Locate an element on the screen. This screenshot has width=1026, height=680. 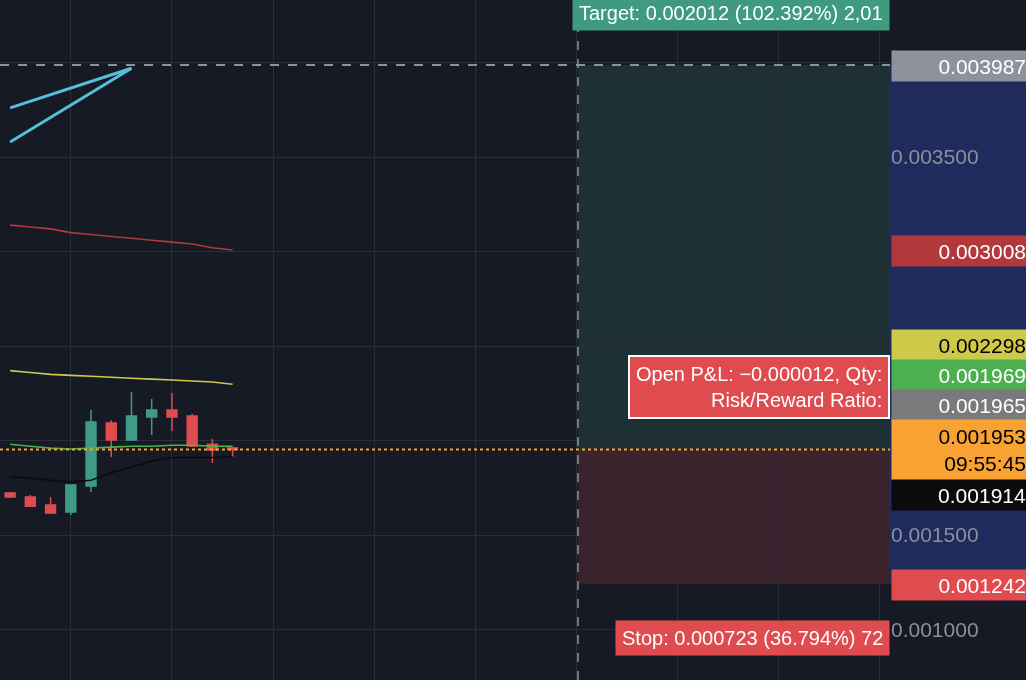
text: 0.001969 is located at coordinates (982, 375).